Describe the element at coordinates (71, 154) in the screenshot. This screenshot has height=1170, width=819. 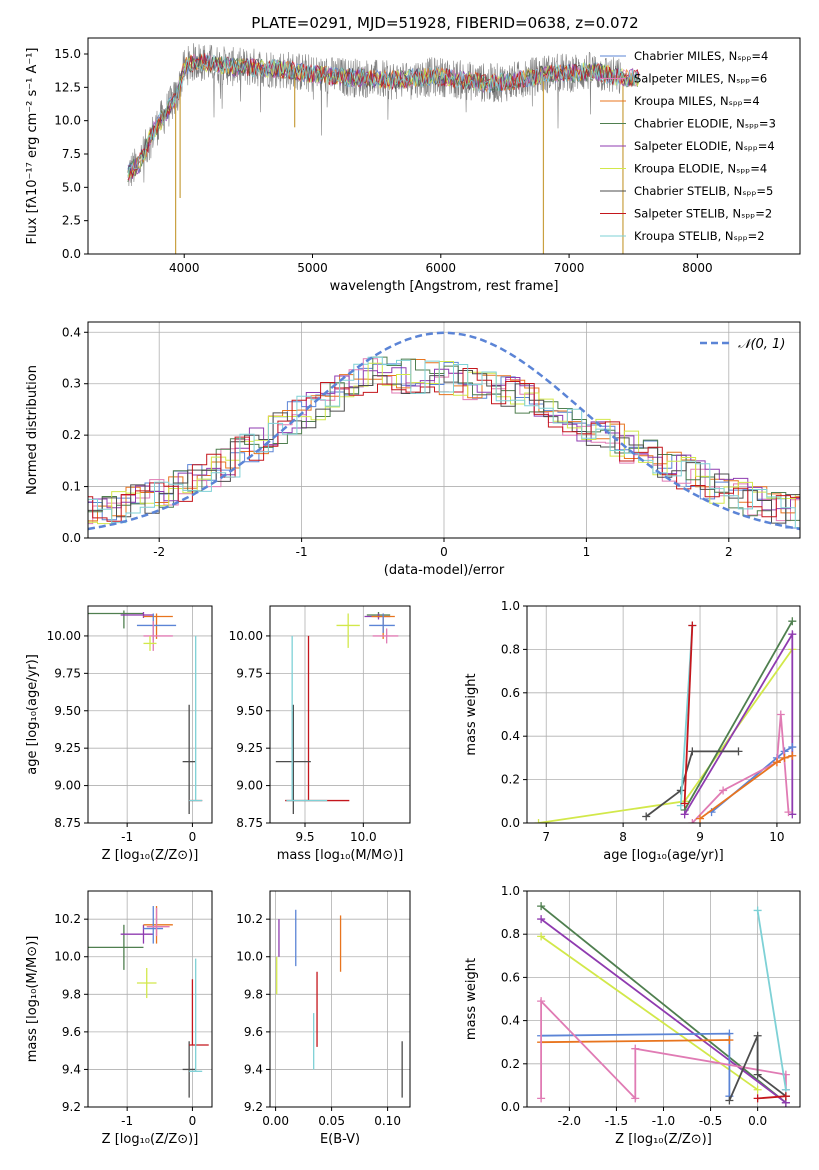
I see `y-tick-label: 7.5` at that location.